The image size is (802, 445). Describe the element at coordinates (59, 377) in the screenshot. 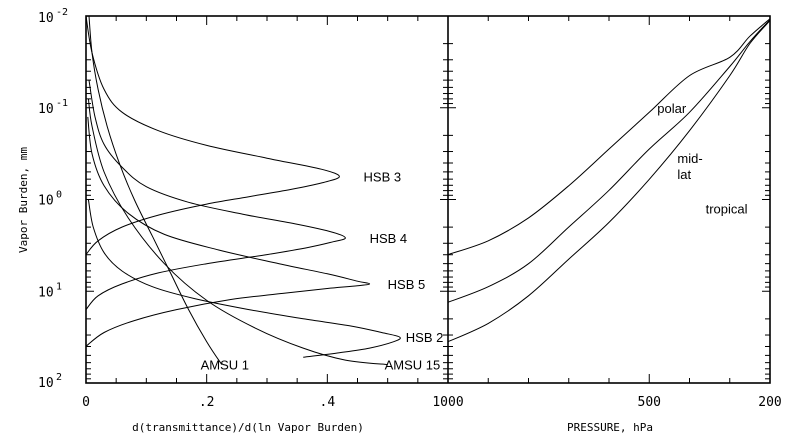

I see `y-tick-exponent: 2` at that location.